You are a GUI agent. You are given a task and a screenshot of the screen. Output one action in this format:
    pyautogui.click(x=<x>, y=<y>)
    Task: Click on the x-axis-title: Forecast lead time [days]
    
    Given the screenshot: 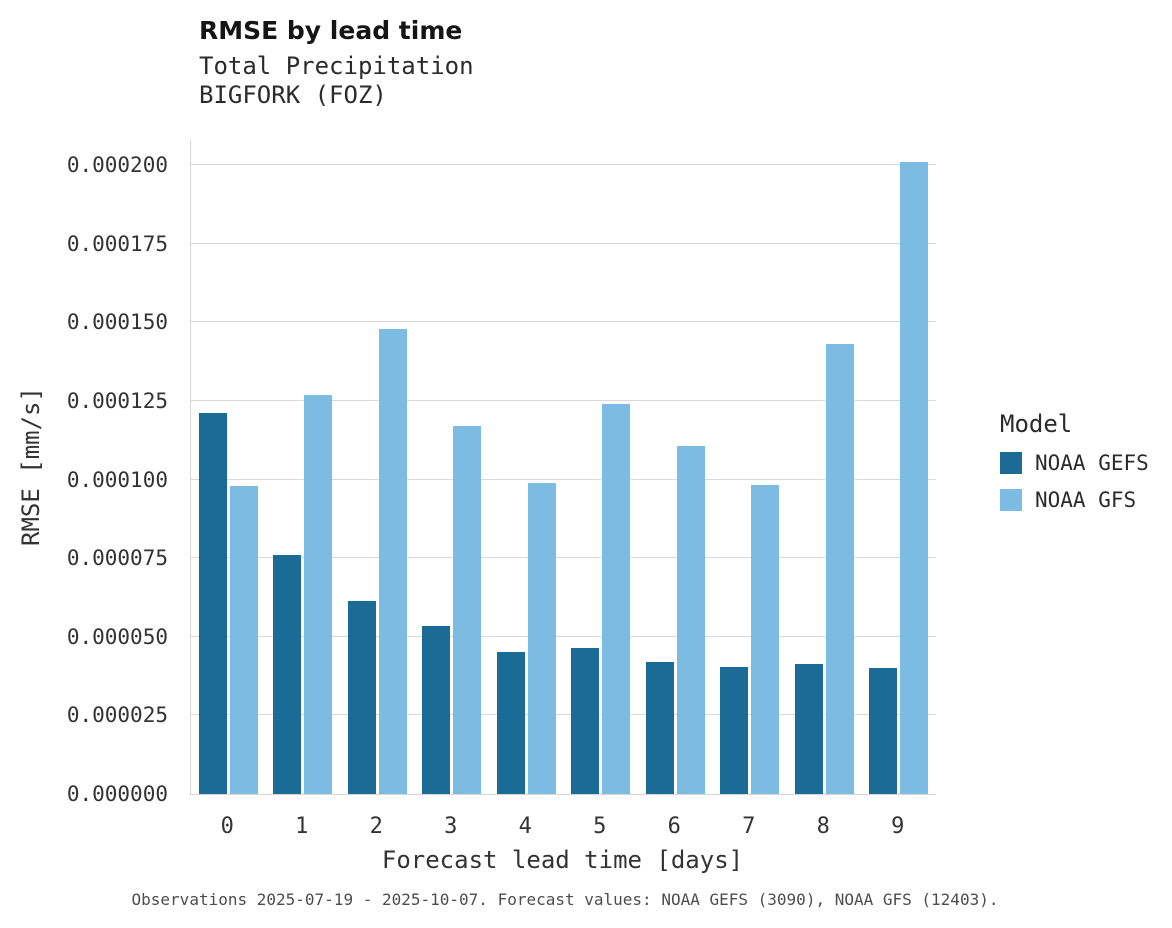 What is the action you would take?
    pyautogui.click(x=562, y=860)
    